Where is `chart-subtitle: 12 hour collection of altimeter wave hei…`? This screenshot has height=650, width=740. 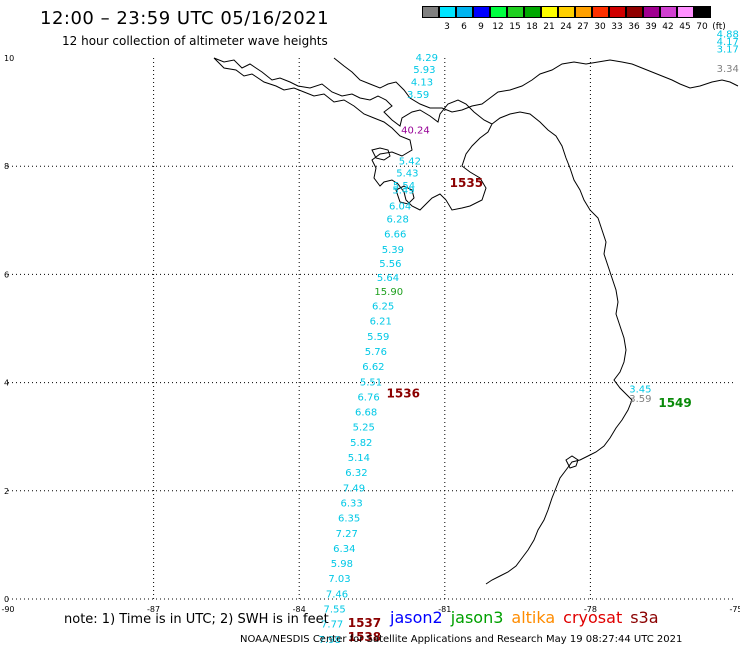 chart-subtitle: 12 hour collection of altimeter wave hei… is located at coordinates (195, 41).